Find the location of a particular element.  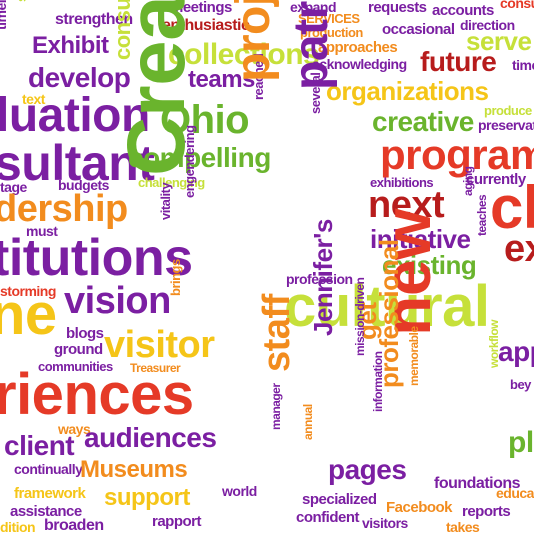

word-challenging: challenging is located at coordinates (171, 182).